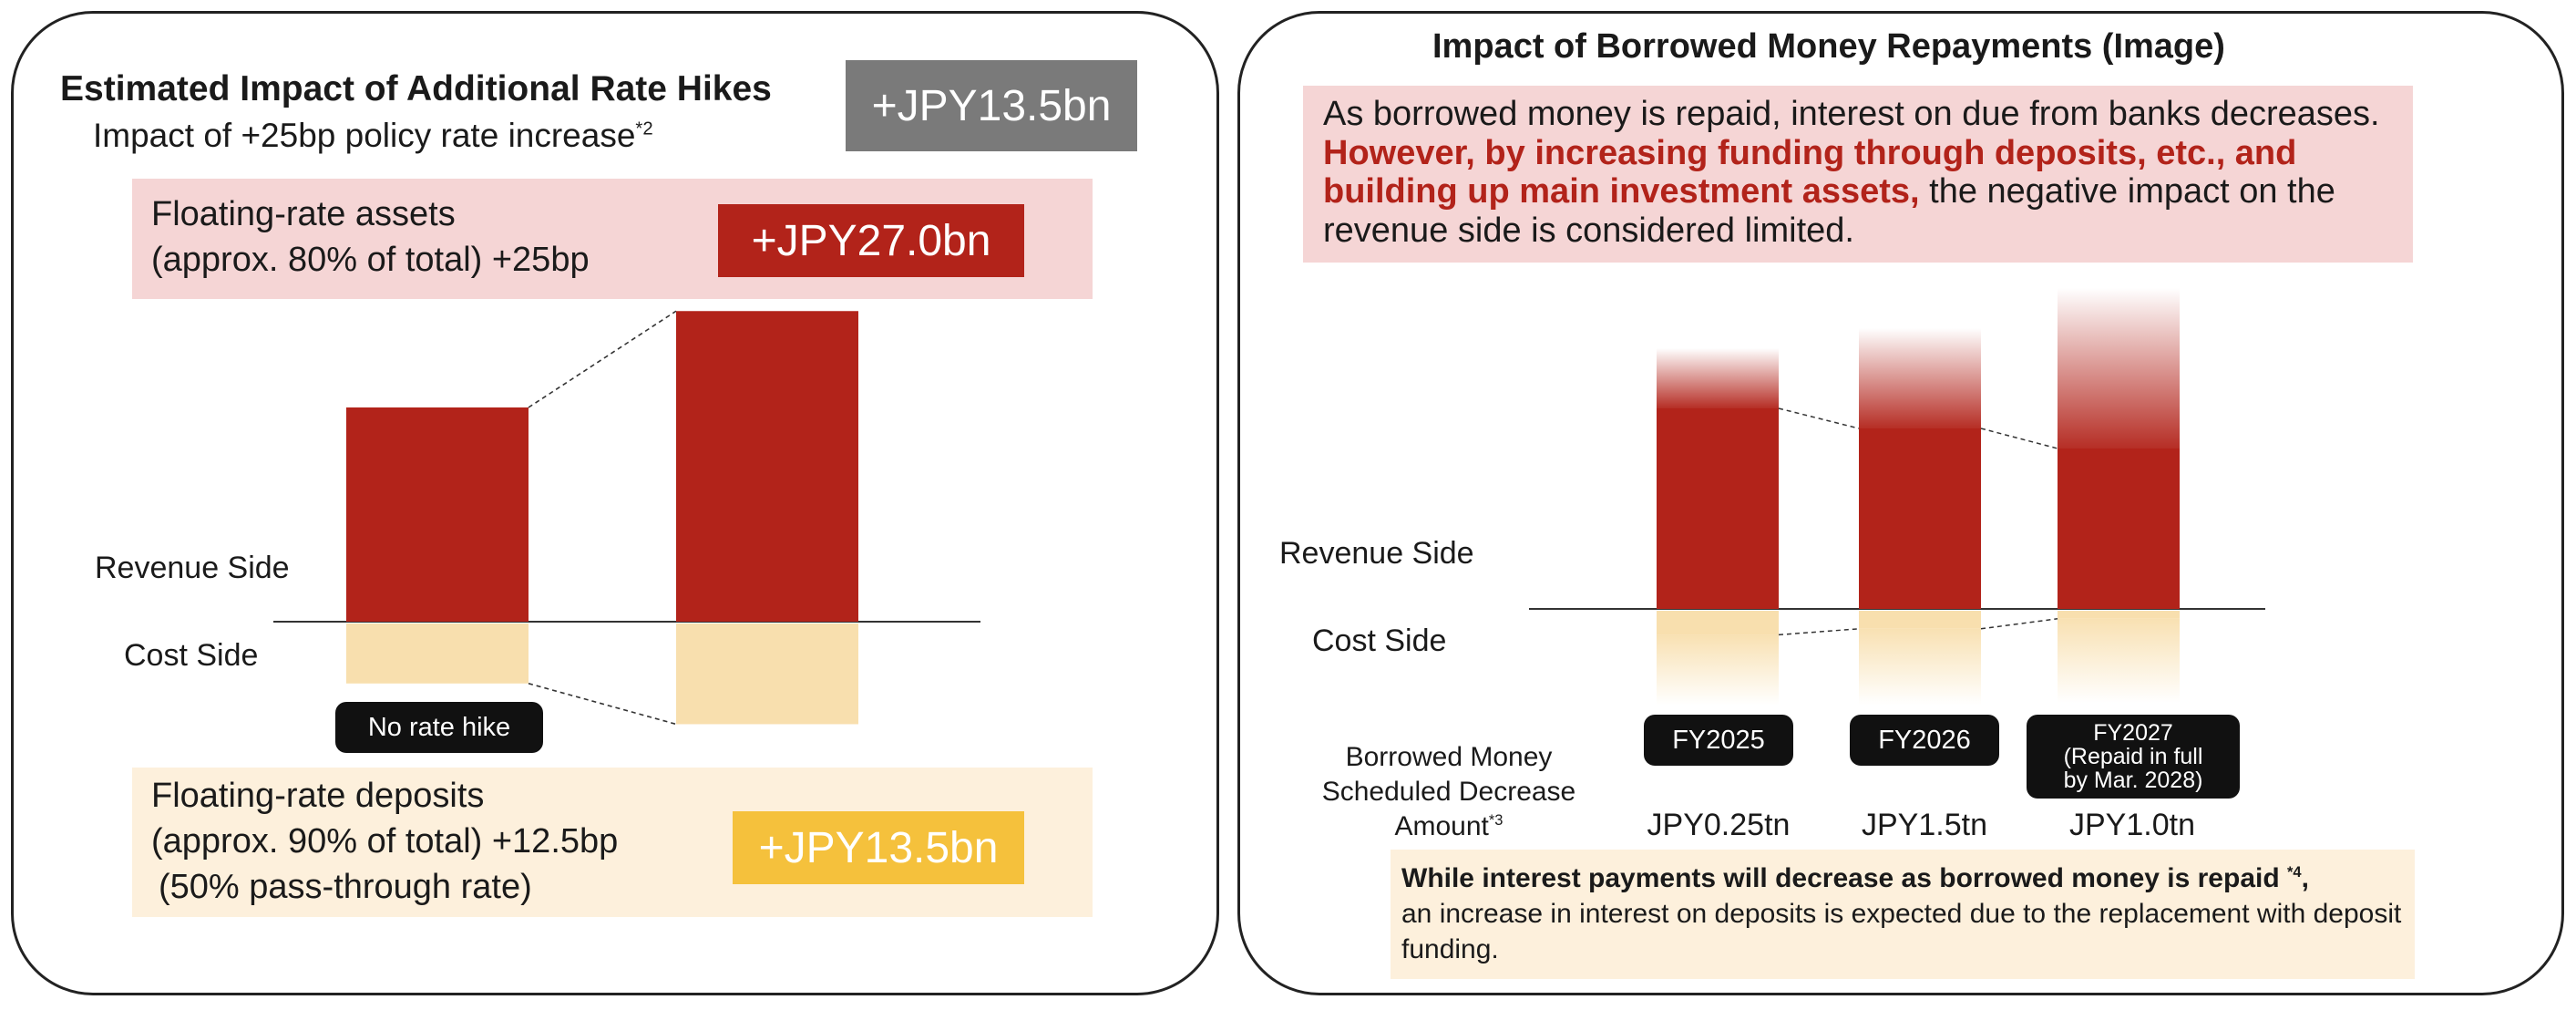  Describe the element at coordinates (439, 727) in the screenshot. I see `no-rate-hike-chip: No rate hike` at that location.